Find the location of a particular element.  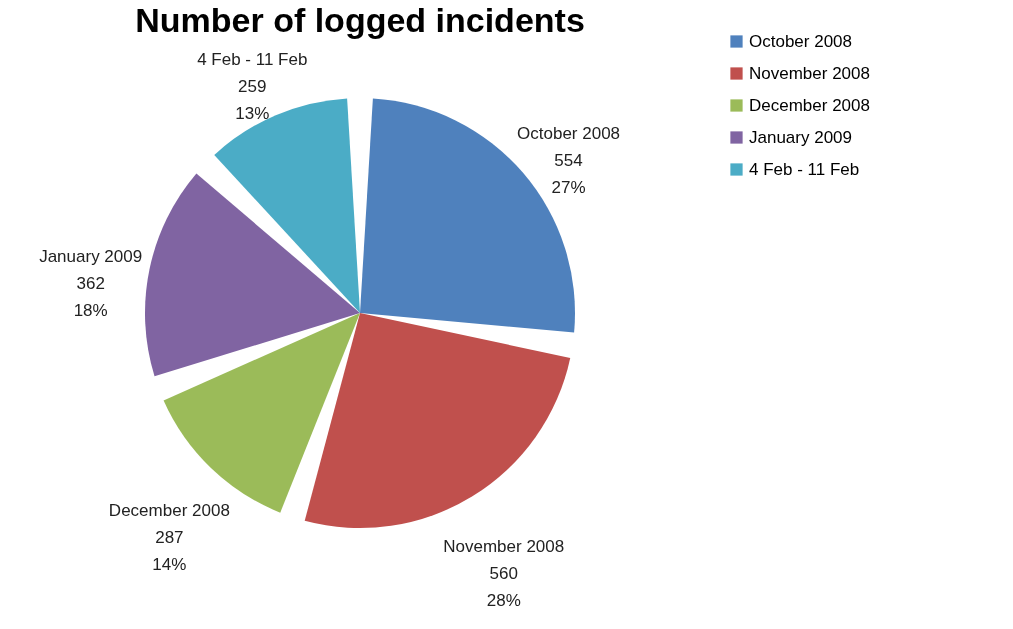

slice-label: October 2008 is located at coordinates (569, 133).